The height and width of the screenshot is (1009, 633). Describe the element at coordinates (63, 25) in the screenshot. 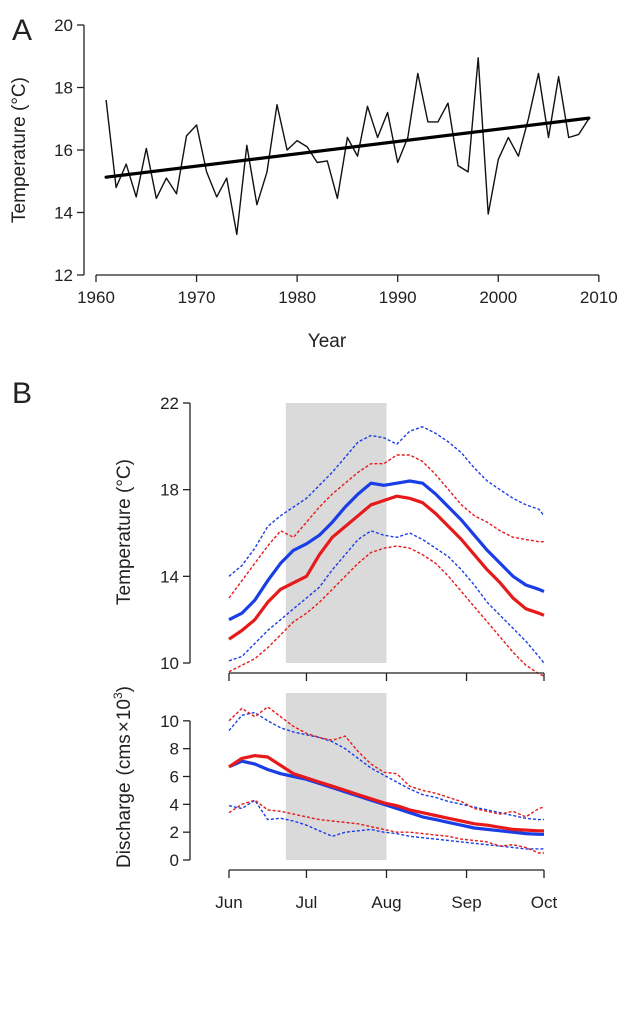

I see `panel-a-ytick-label: 20` at that location.